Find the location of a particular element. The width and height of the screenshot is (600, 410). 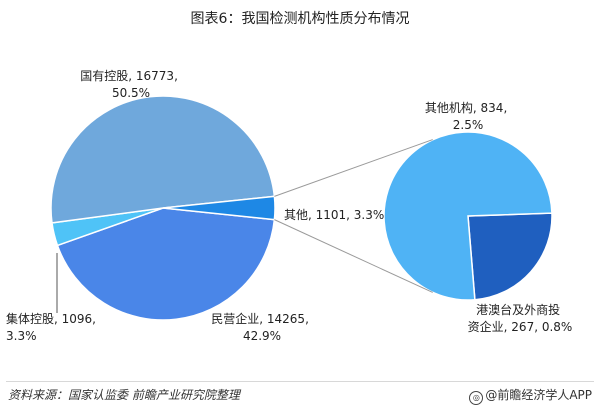

label-foreign-line1: 港澳台及外商投 is located at coordinates (518, 309).